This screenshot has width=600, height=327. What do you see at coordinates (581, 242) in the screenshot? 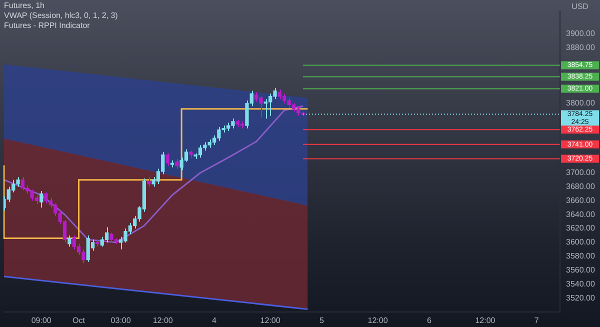
I see `y-tick-label: 3600.00` at bounding box center [581, 242].